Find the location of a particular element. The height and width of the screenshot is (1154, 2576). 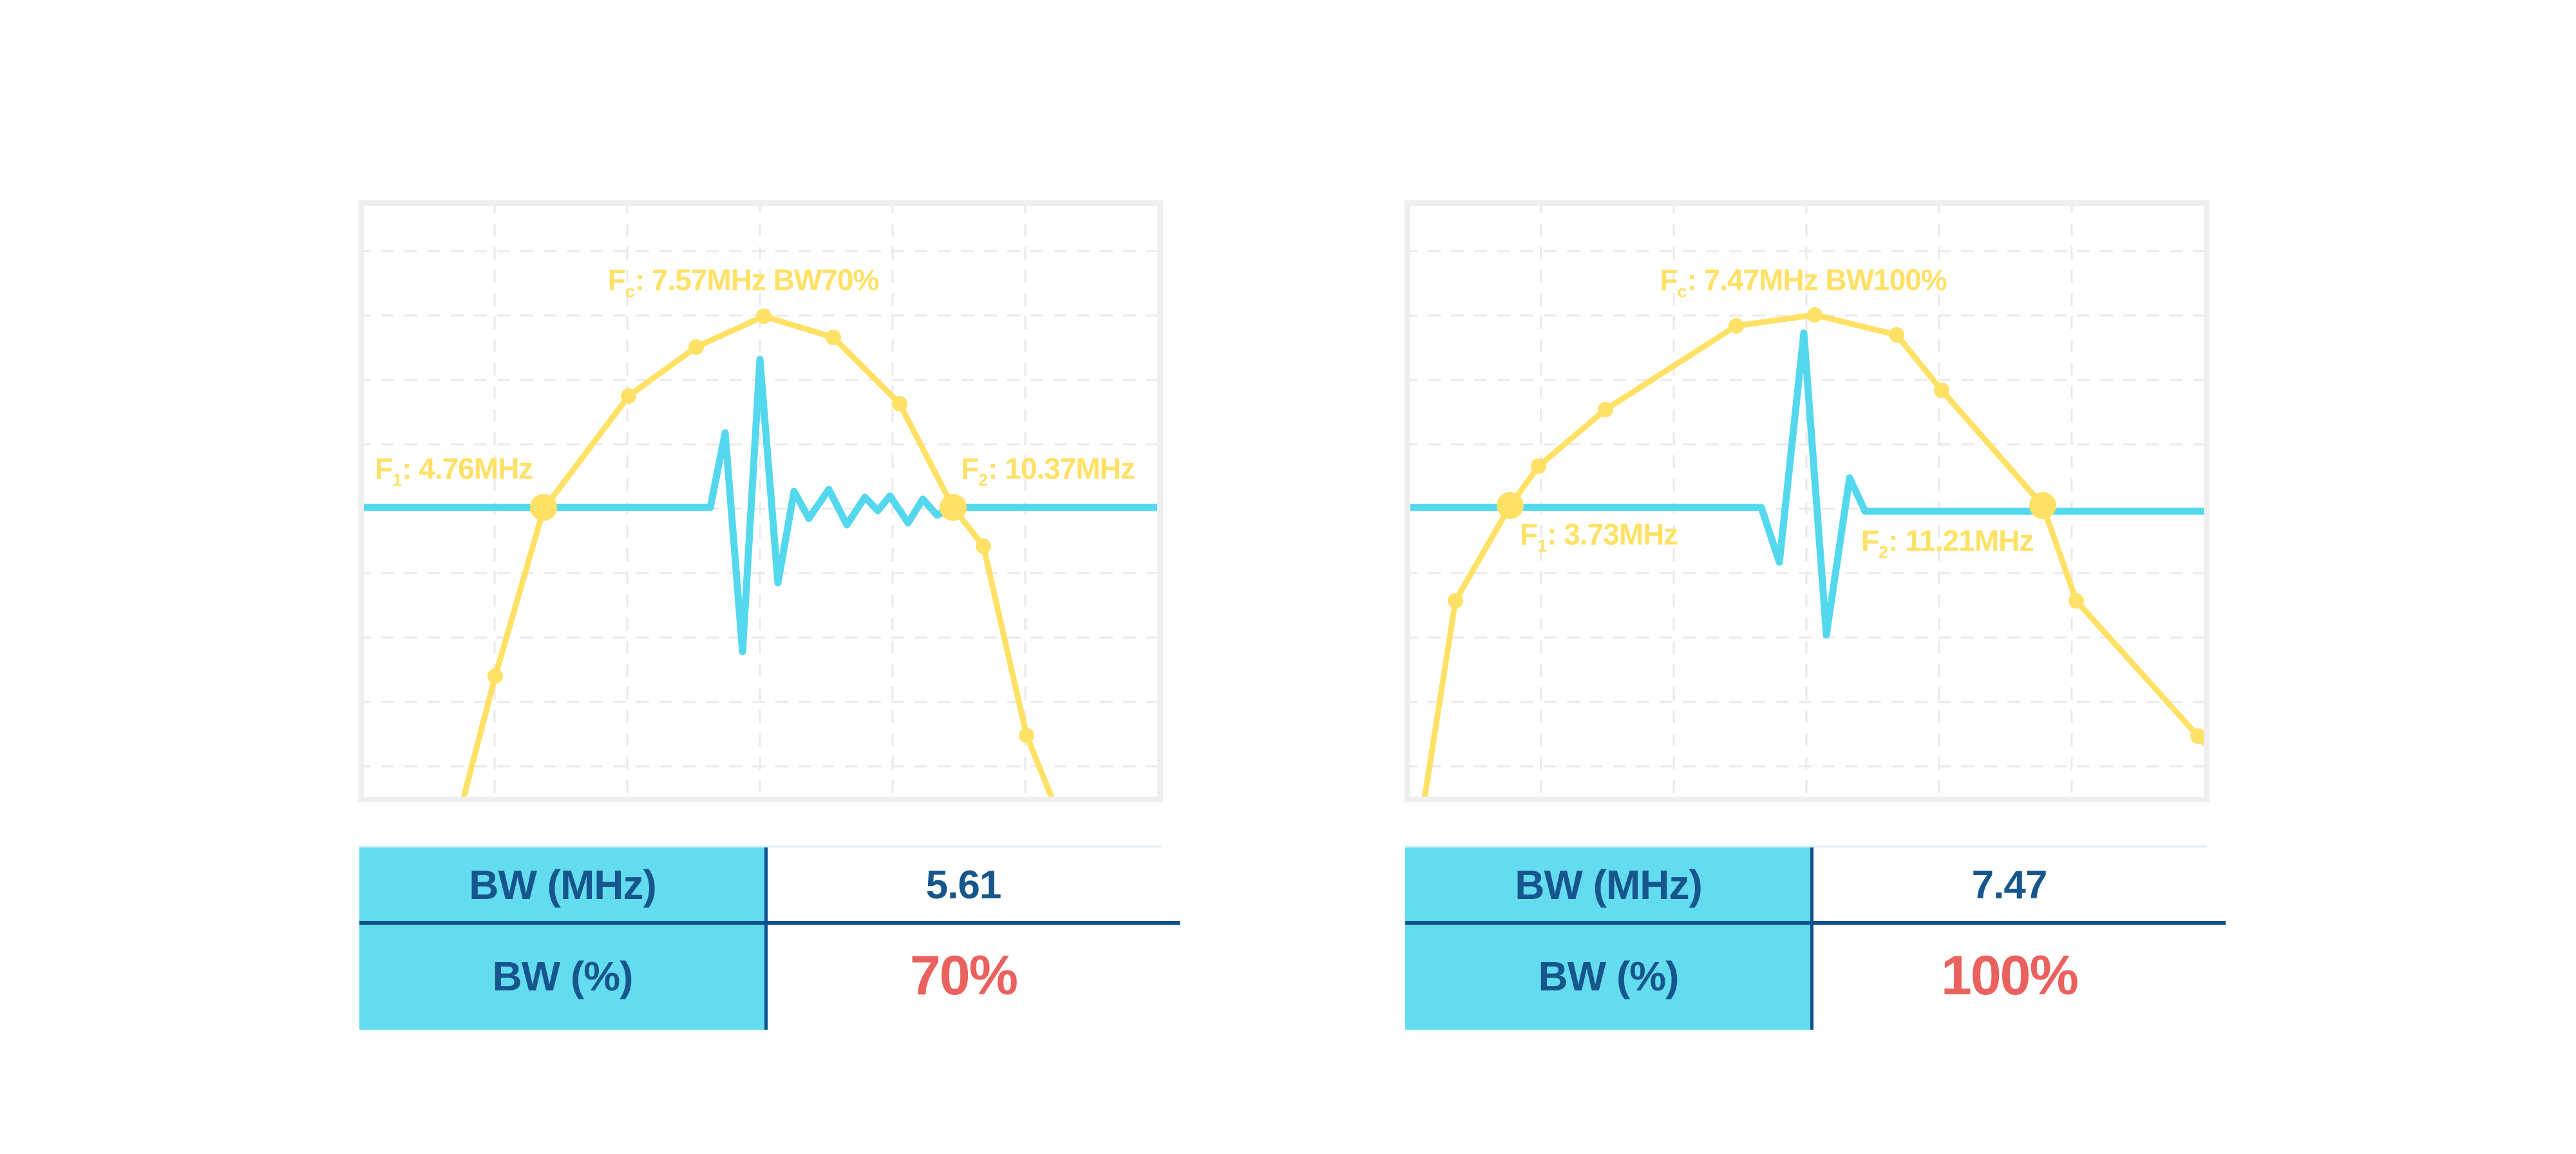

f1-annotation: F1: 4.76MHz is located at coordinates (454, 472).